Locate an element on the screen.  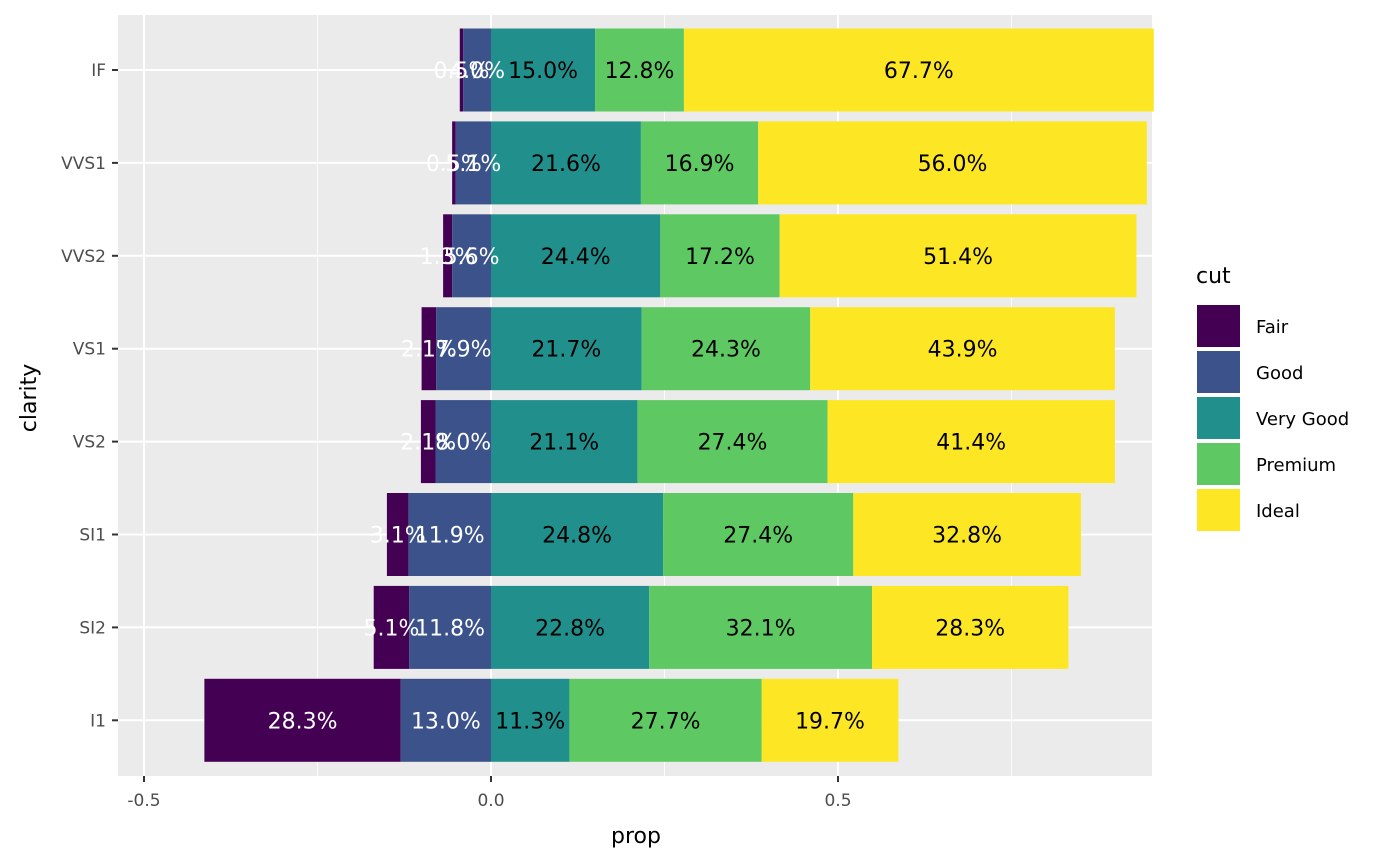
data-label: 43.9% is located at coordinates (963, 350).